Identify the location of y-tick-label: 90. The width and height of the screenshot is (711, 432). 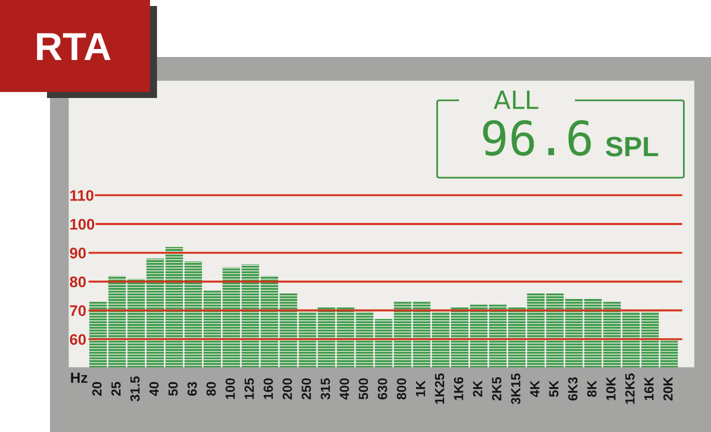
(78, 253).